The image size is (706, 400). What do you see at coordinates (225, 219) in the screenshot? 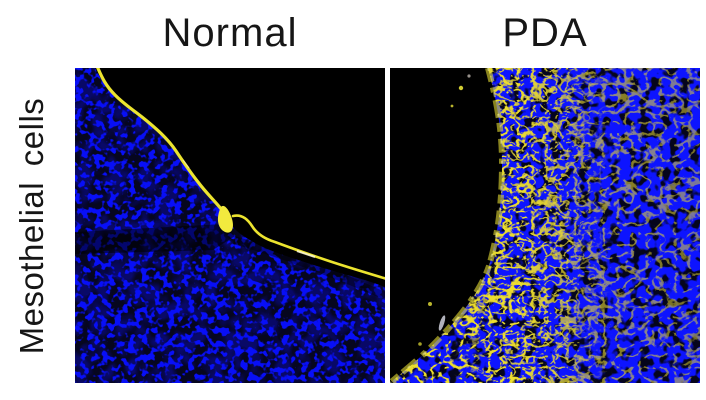
I see `mesothelial-line-hook` at bounding box center [225, 219].